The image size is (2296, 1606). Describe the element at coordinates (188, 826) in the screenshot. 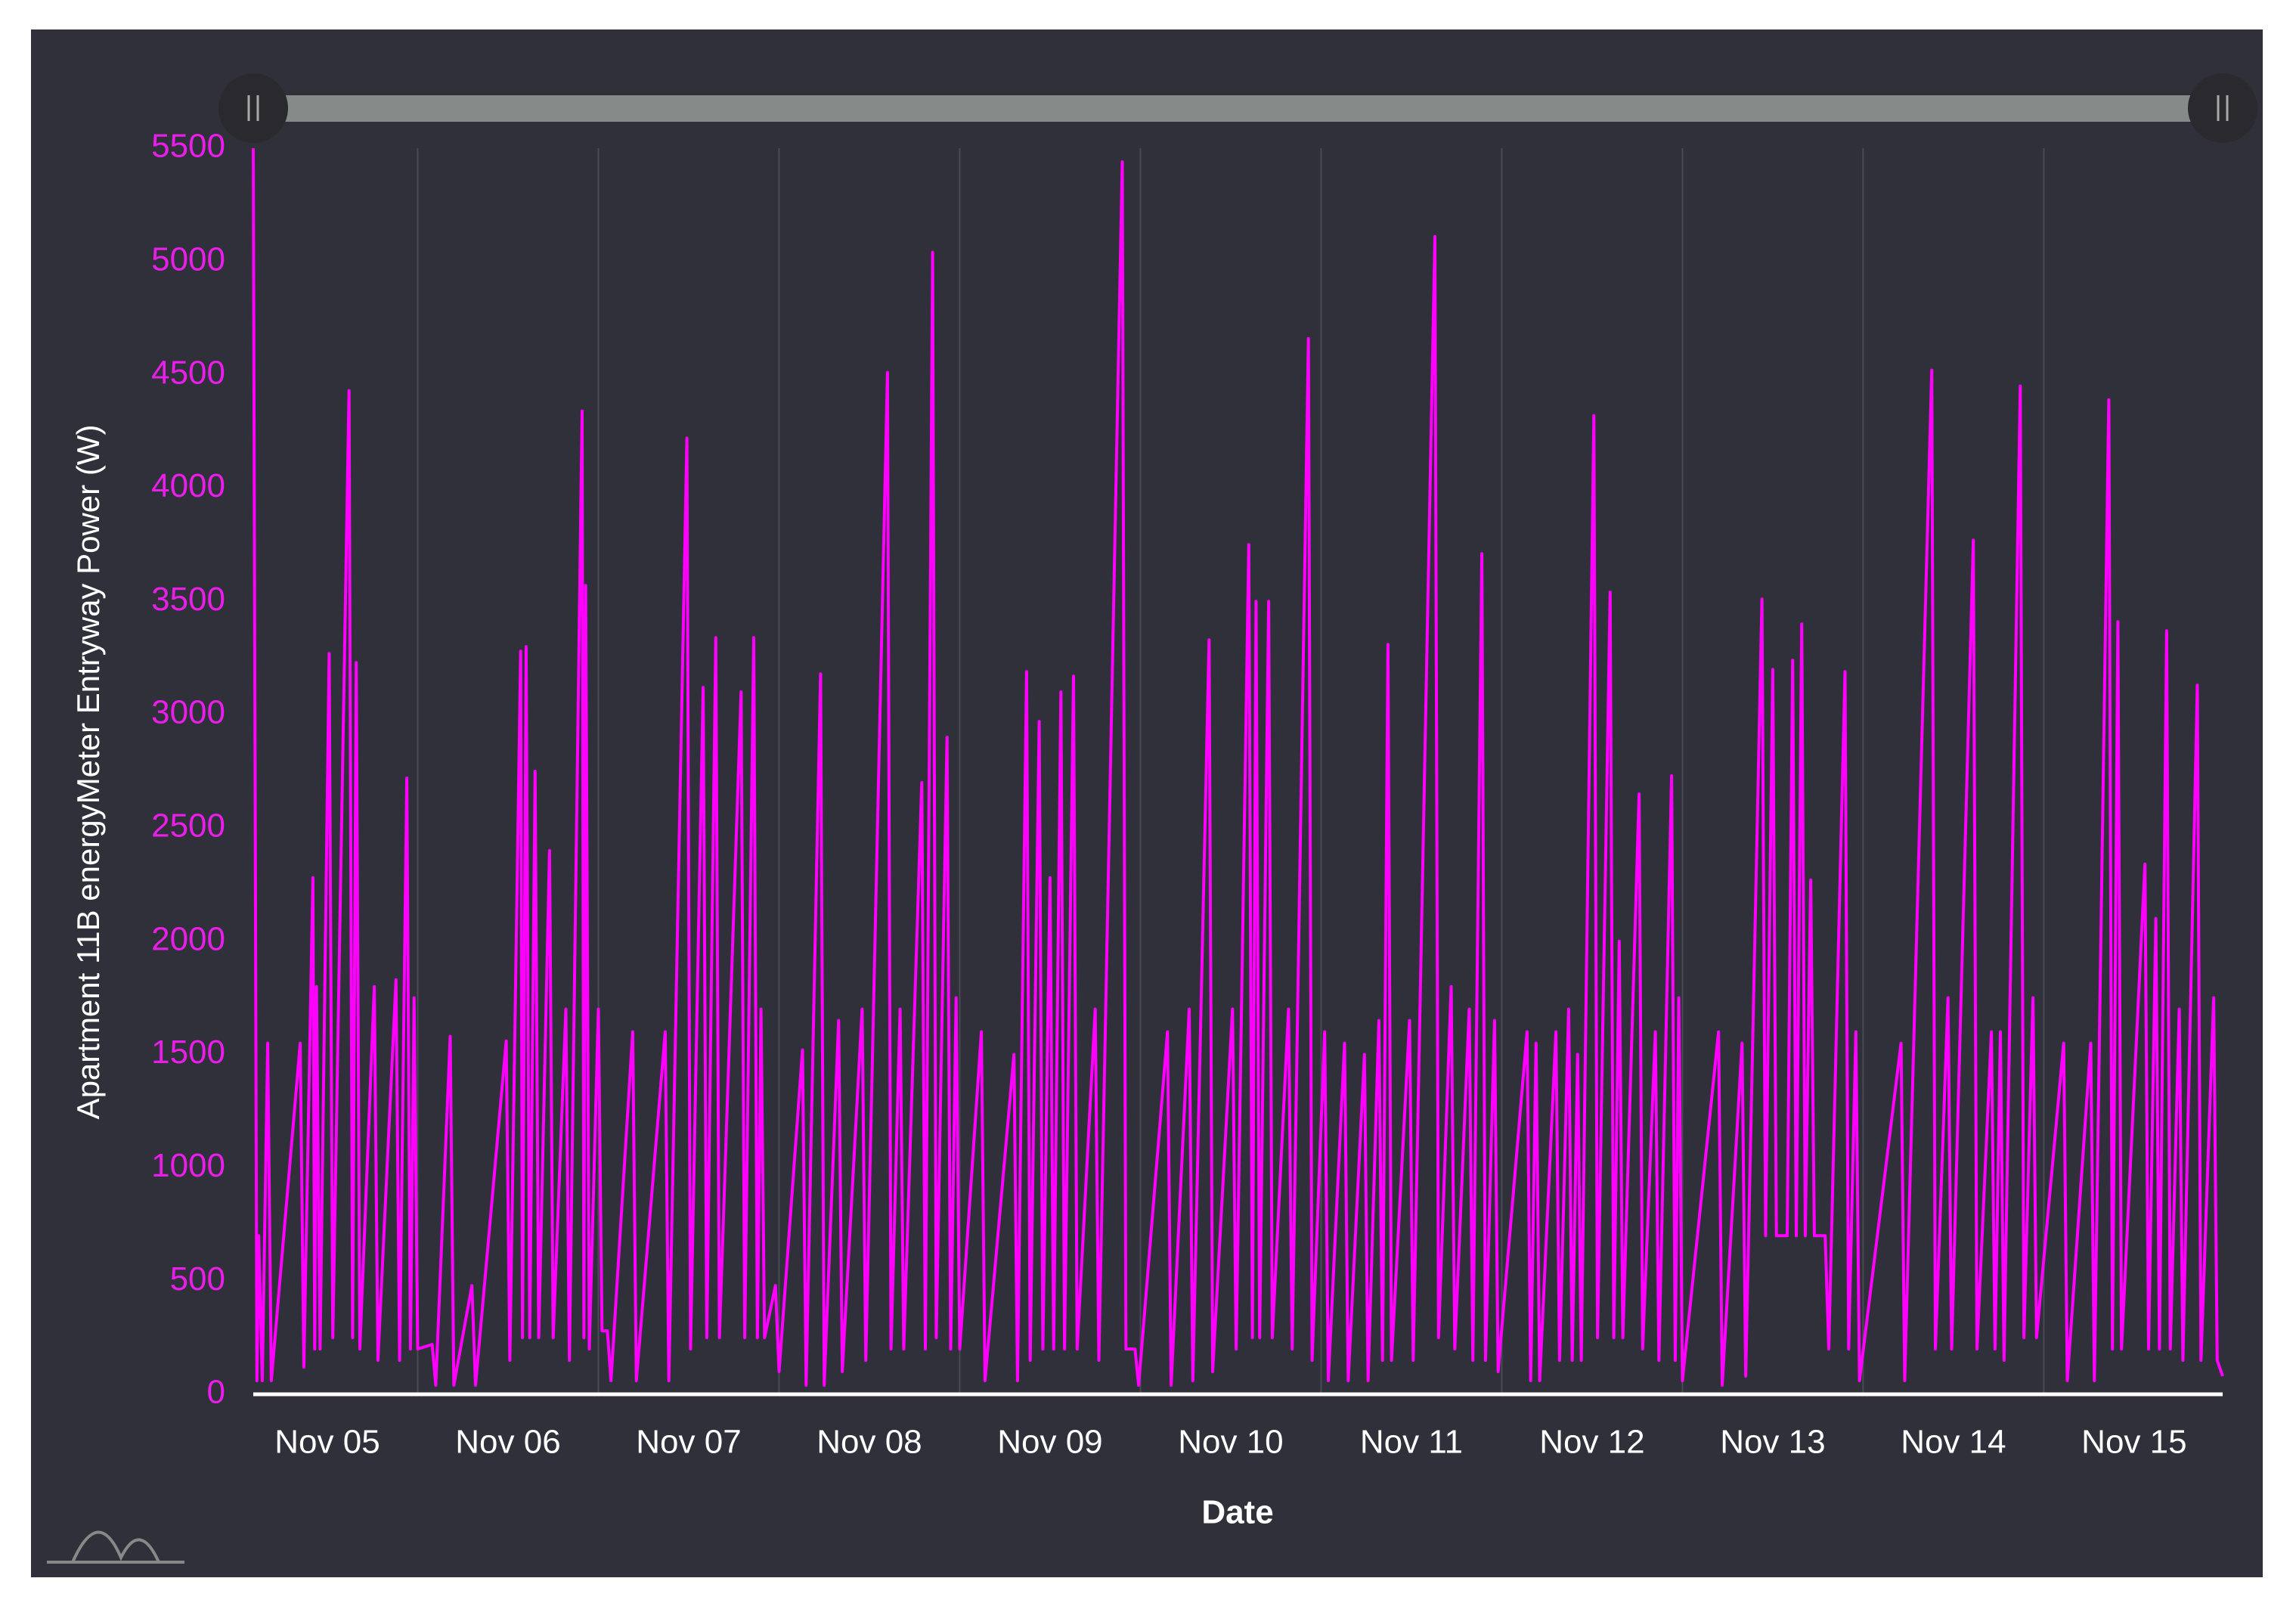

I see `y-tick-label: 2500` at that location.